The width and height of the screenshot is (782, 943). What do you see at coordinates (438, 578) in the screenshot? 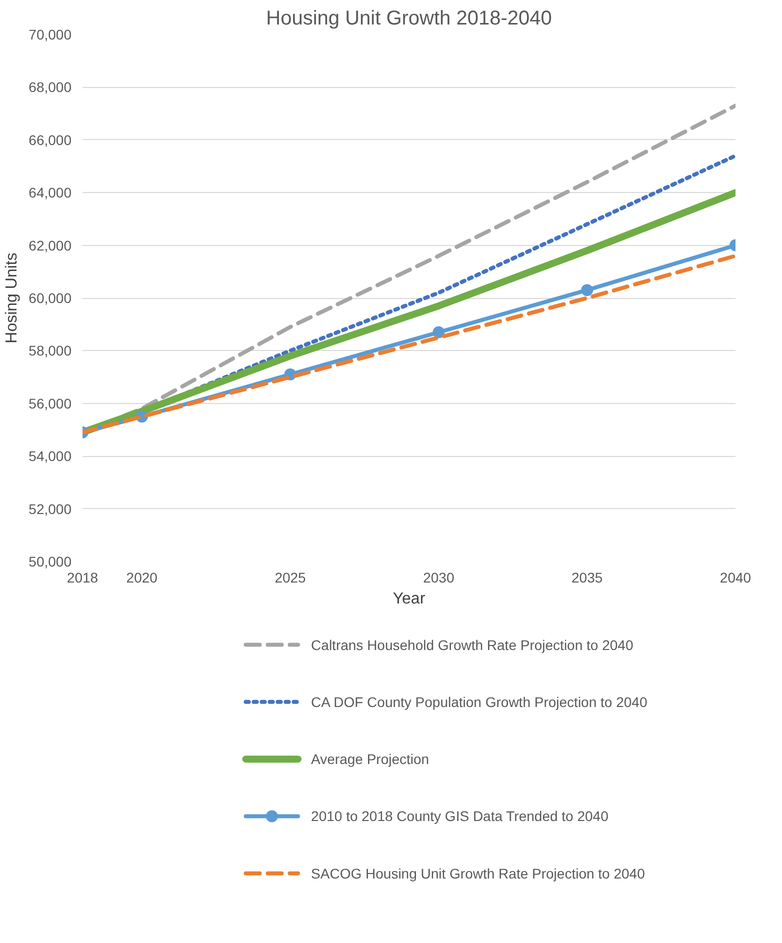
I see `x-tick-label: 2030` at bounding box center [438, 578].